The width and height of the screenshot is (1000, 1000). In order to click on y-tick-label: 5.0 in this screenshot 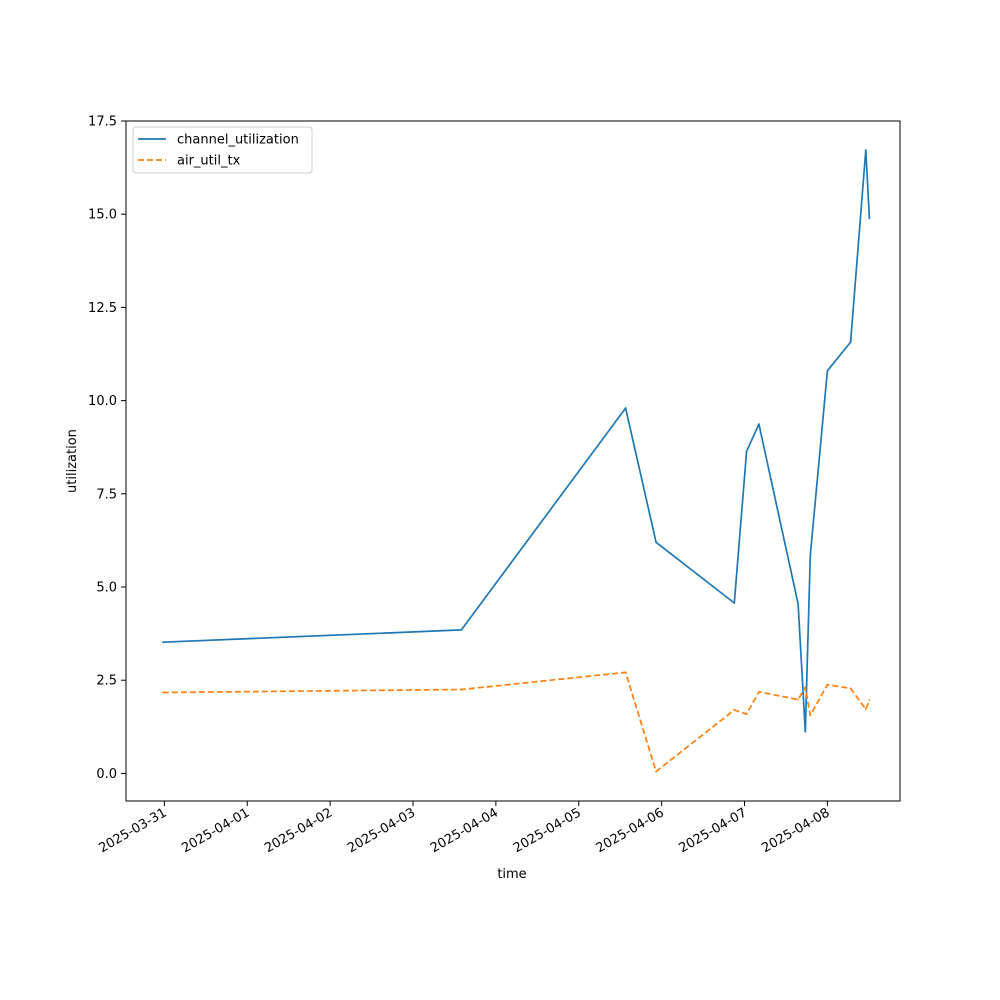, I will do `click(106, 588)`.